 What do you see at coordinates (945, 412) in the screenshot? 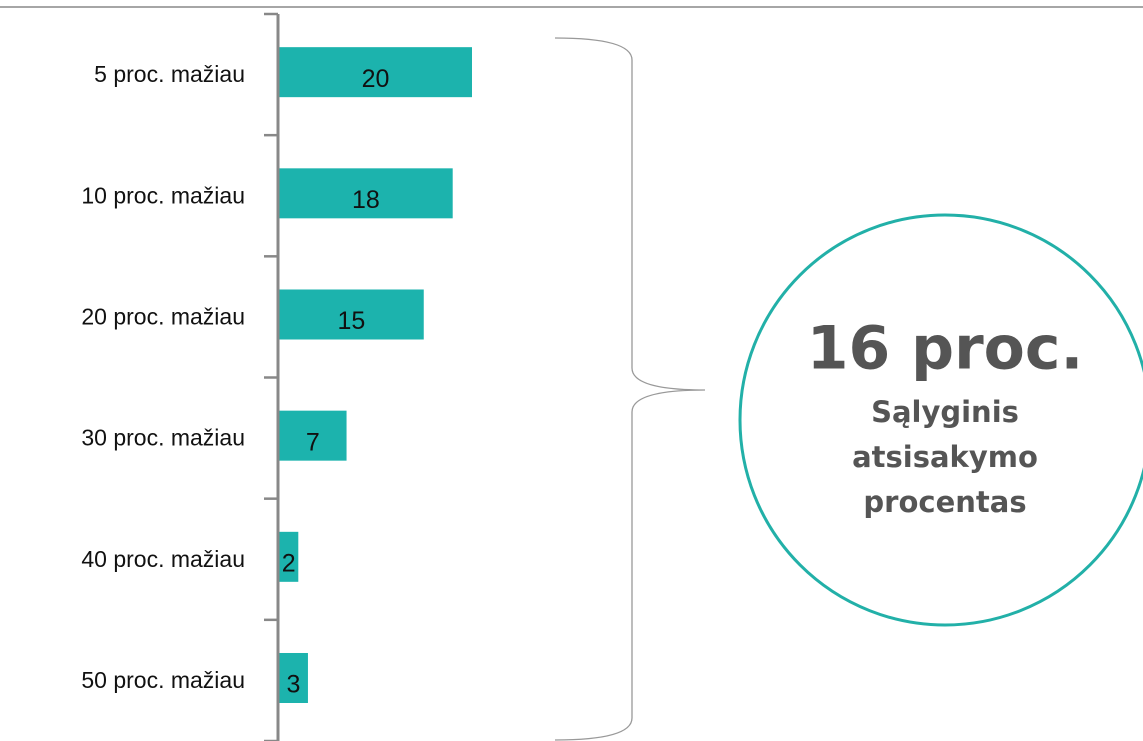
I see `callout-line: Sąlyginis` at bounding box center [945, 412].